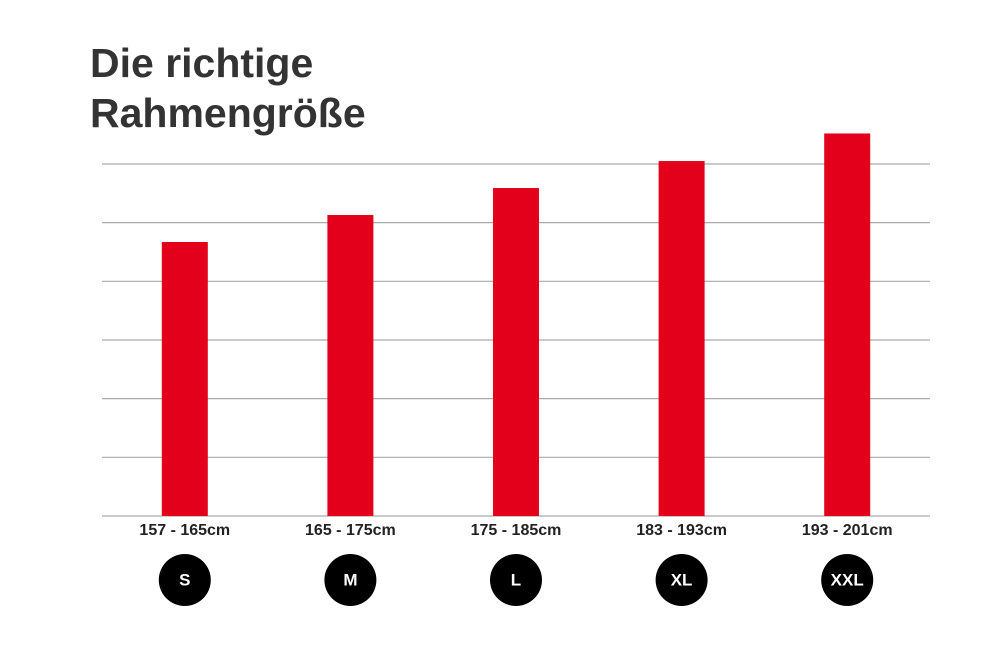  I want to click on size-label: L, so click(516, 579).